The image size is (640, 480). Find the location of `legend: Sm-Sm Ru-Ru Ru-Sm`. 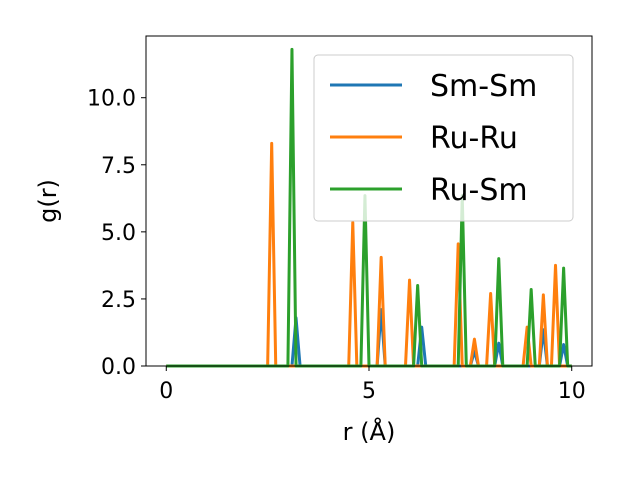

legend: Sm-Sm Ru-Ru Ru-Sm is located at coordinates (443, 138).